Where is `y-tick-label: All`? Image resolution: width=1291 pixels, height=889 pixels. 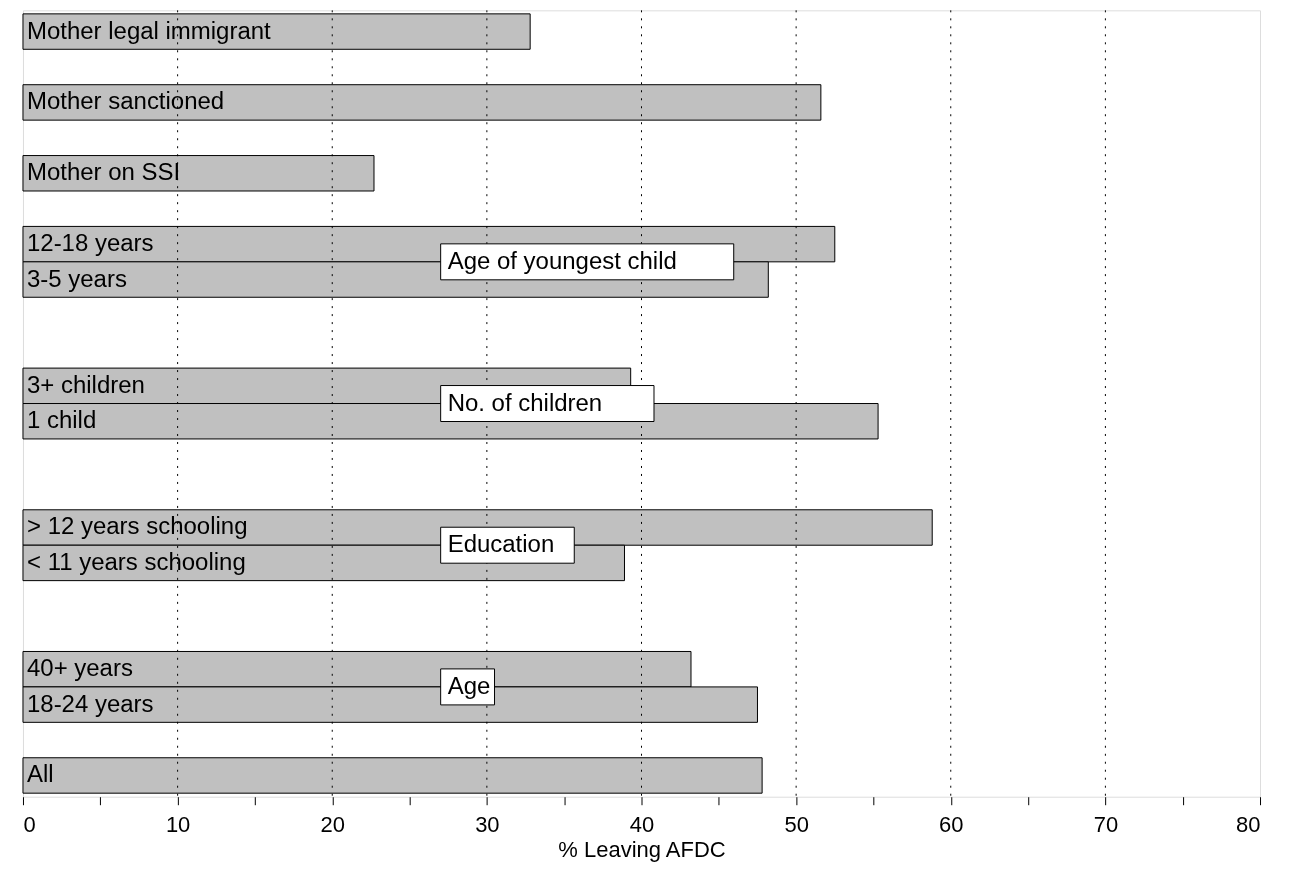 y-tick-label: All is located at coordinates (40, 774).